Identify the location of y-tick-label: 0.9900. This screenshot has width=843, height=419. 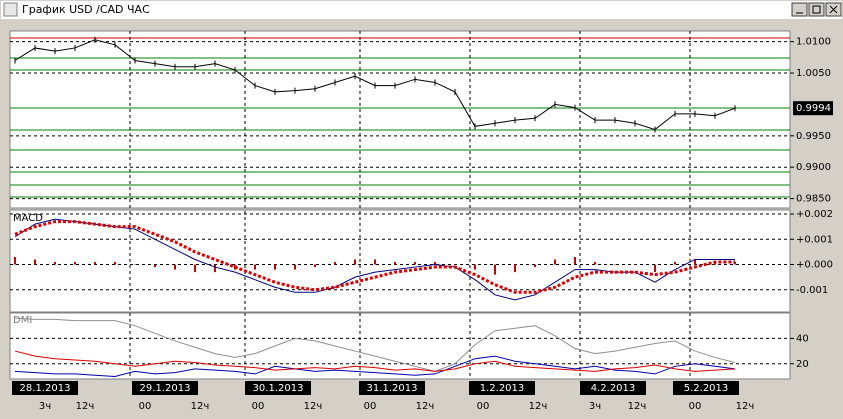
(813, 167).